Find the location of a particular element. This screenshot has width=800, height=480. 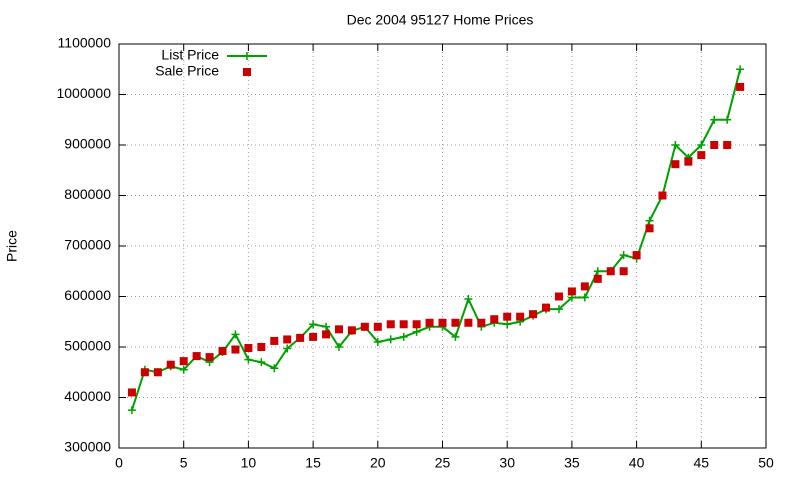

x-tick-label: 50 is located at coordinates (766, 463).